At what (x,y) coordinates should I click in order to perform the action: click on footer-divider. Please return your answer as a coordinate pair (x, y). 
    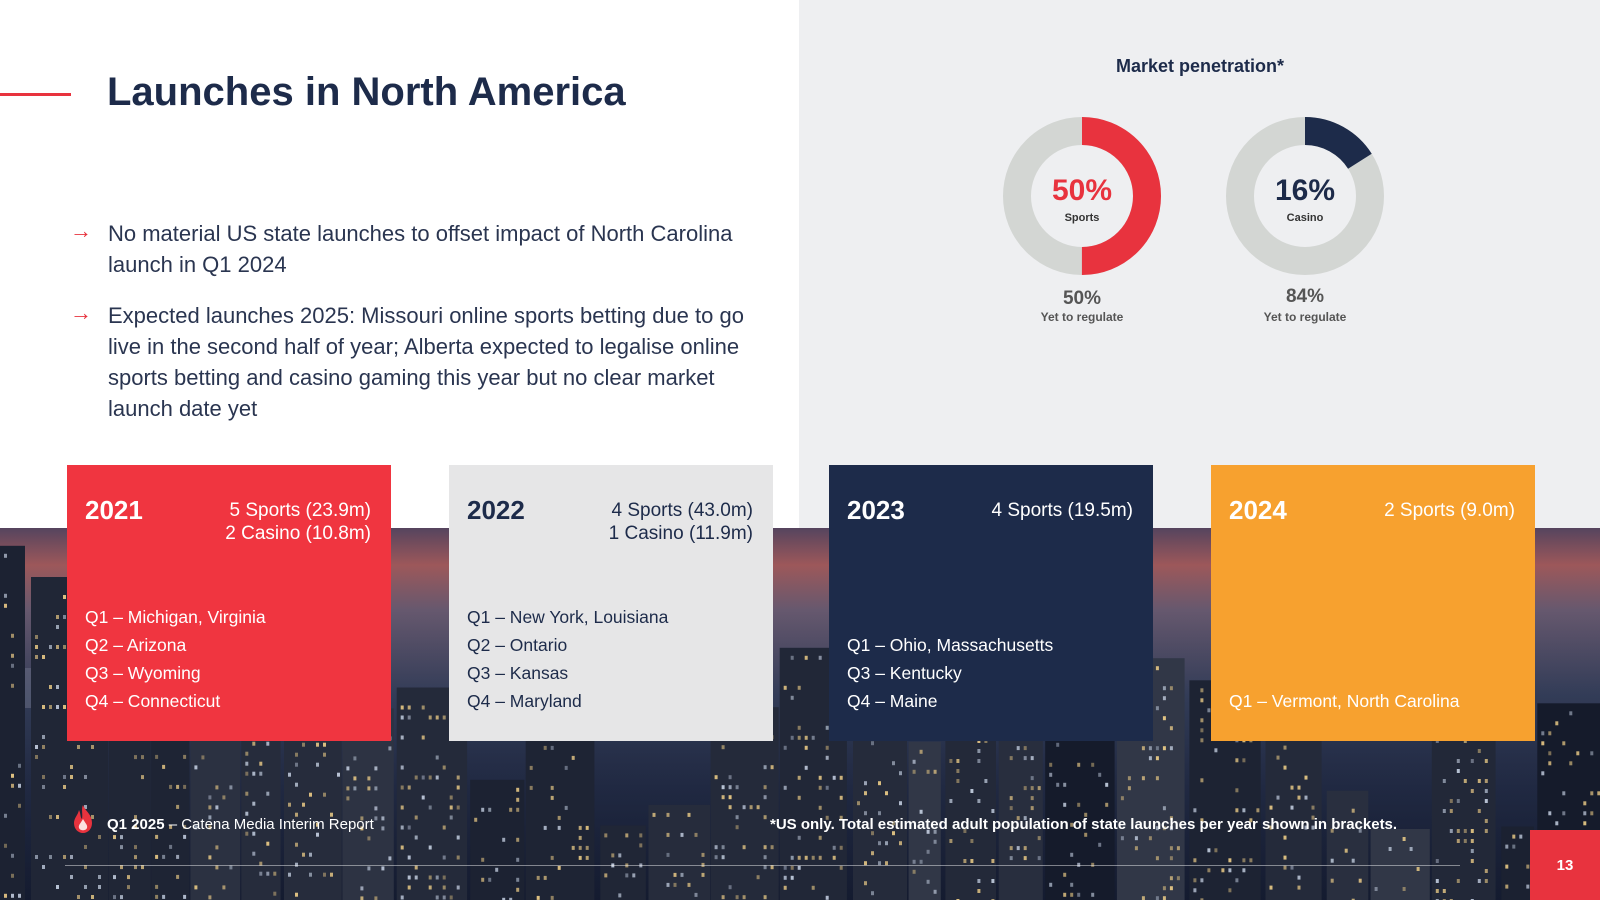
    Looking at the image, I should click on (762, 865).